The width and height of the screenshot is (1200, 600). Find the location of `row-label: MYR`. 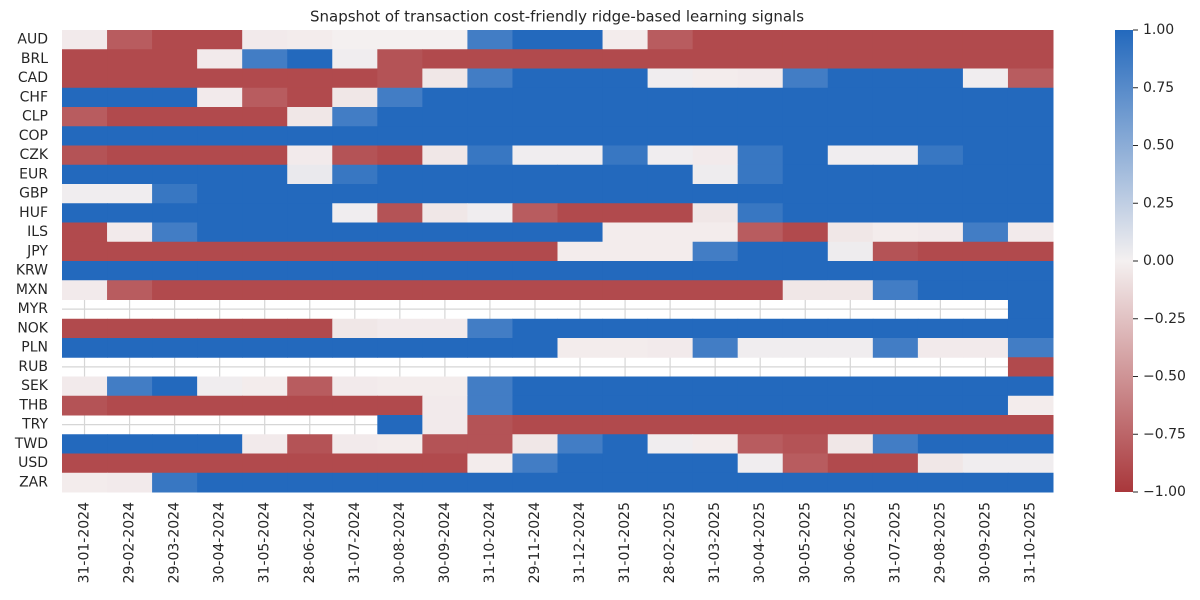

row-label: MYR is located at coordinates (33, 309).